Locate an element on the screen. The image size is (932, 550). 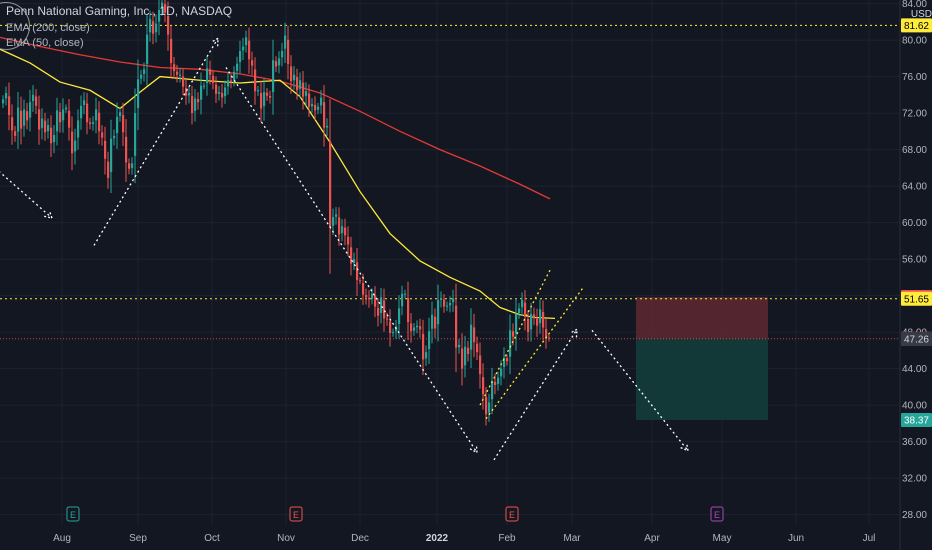
stop-loss-zone is located at coordinates (702, 318).